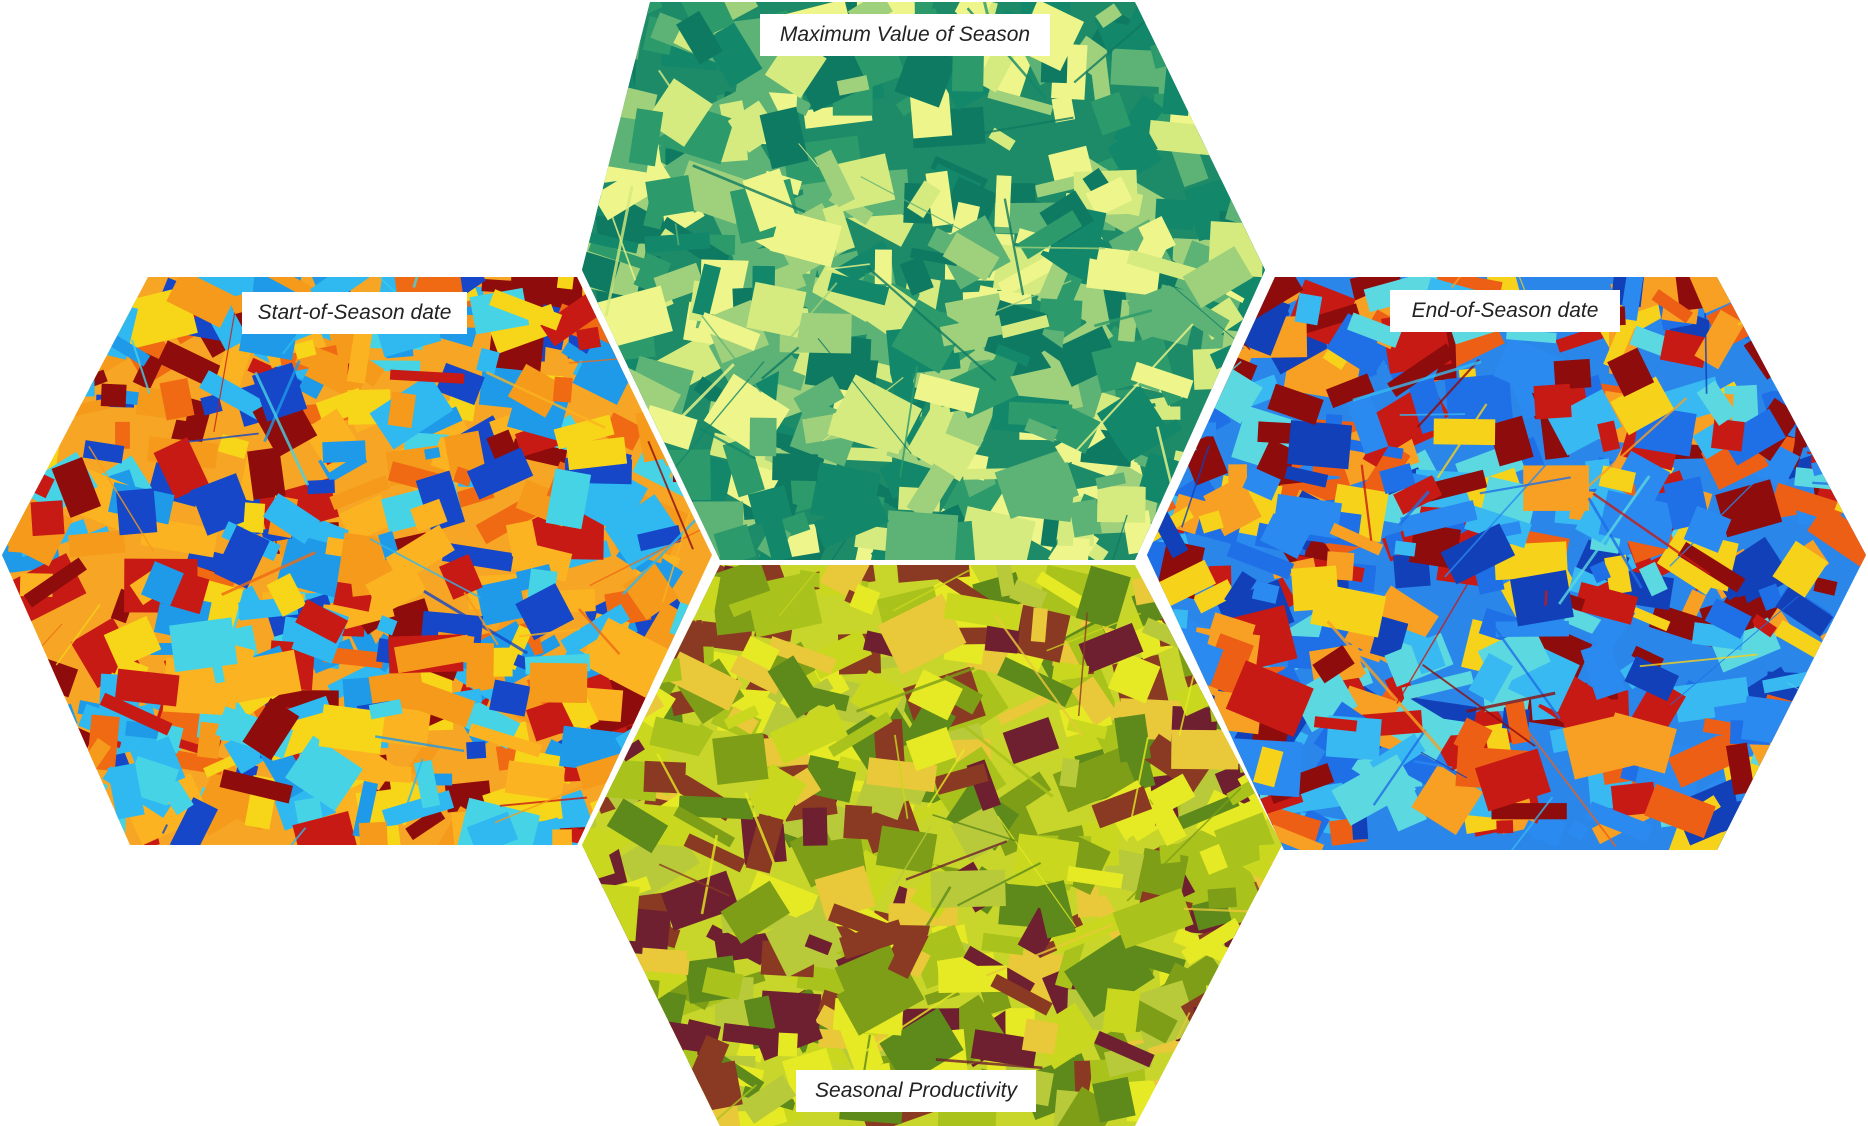 This screenshot has height=1126, width=1868. What do you see at coordinates (905, 35) in the screenshot?
I see `maximum-value-of-season-label: Maximum Value of Season` at bounding box center [905, 35].